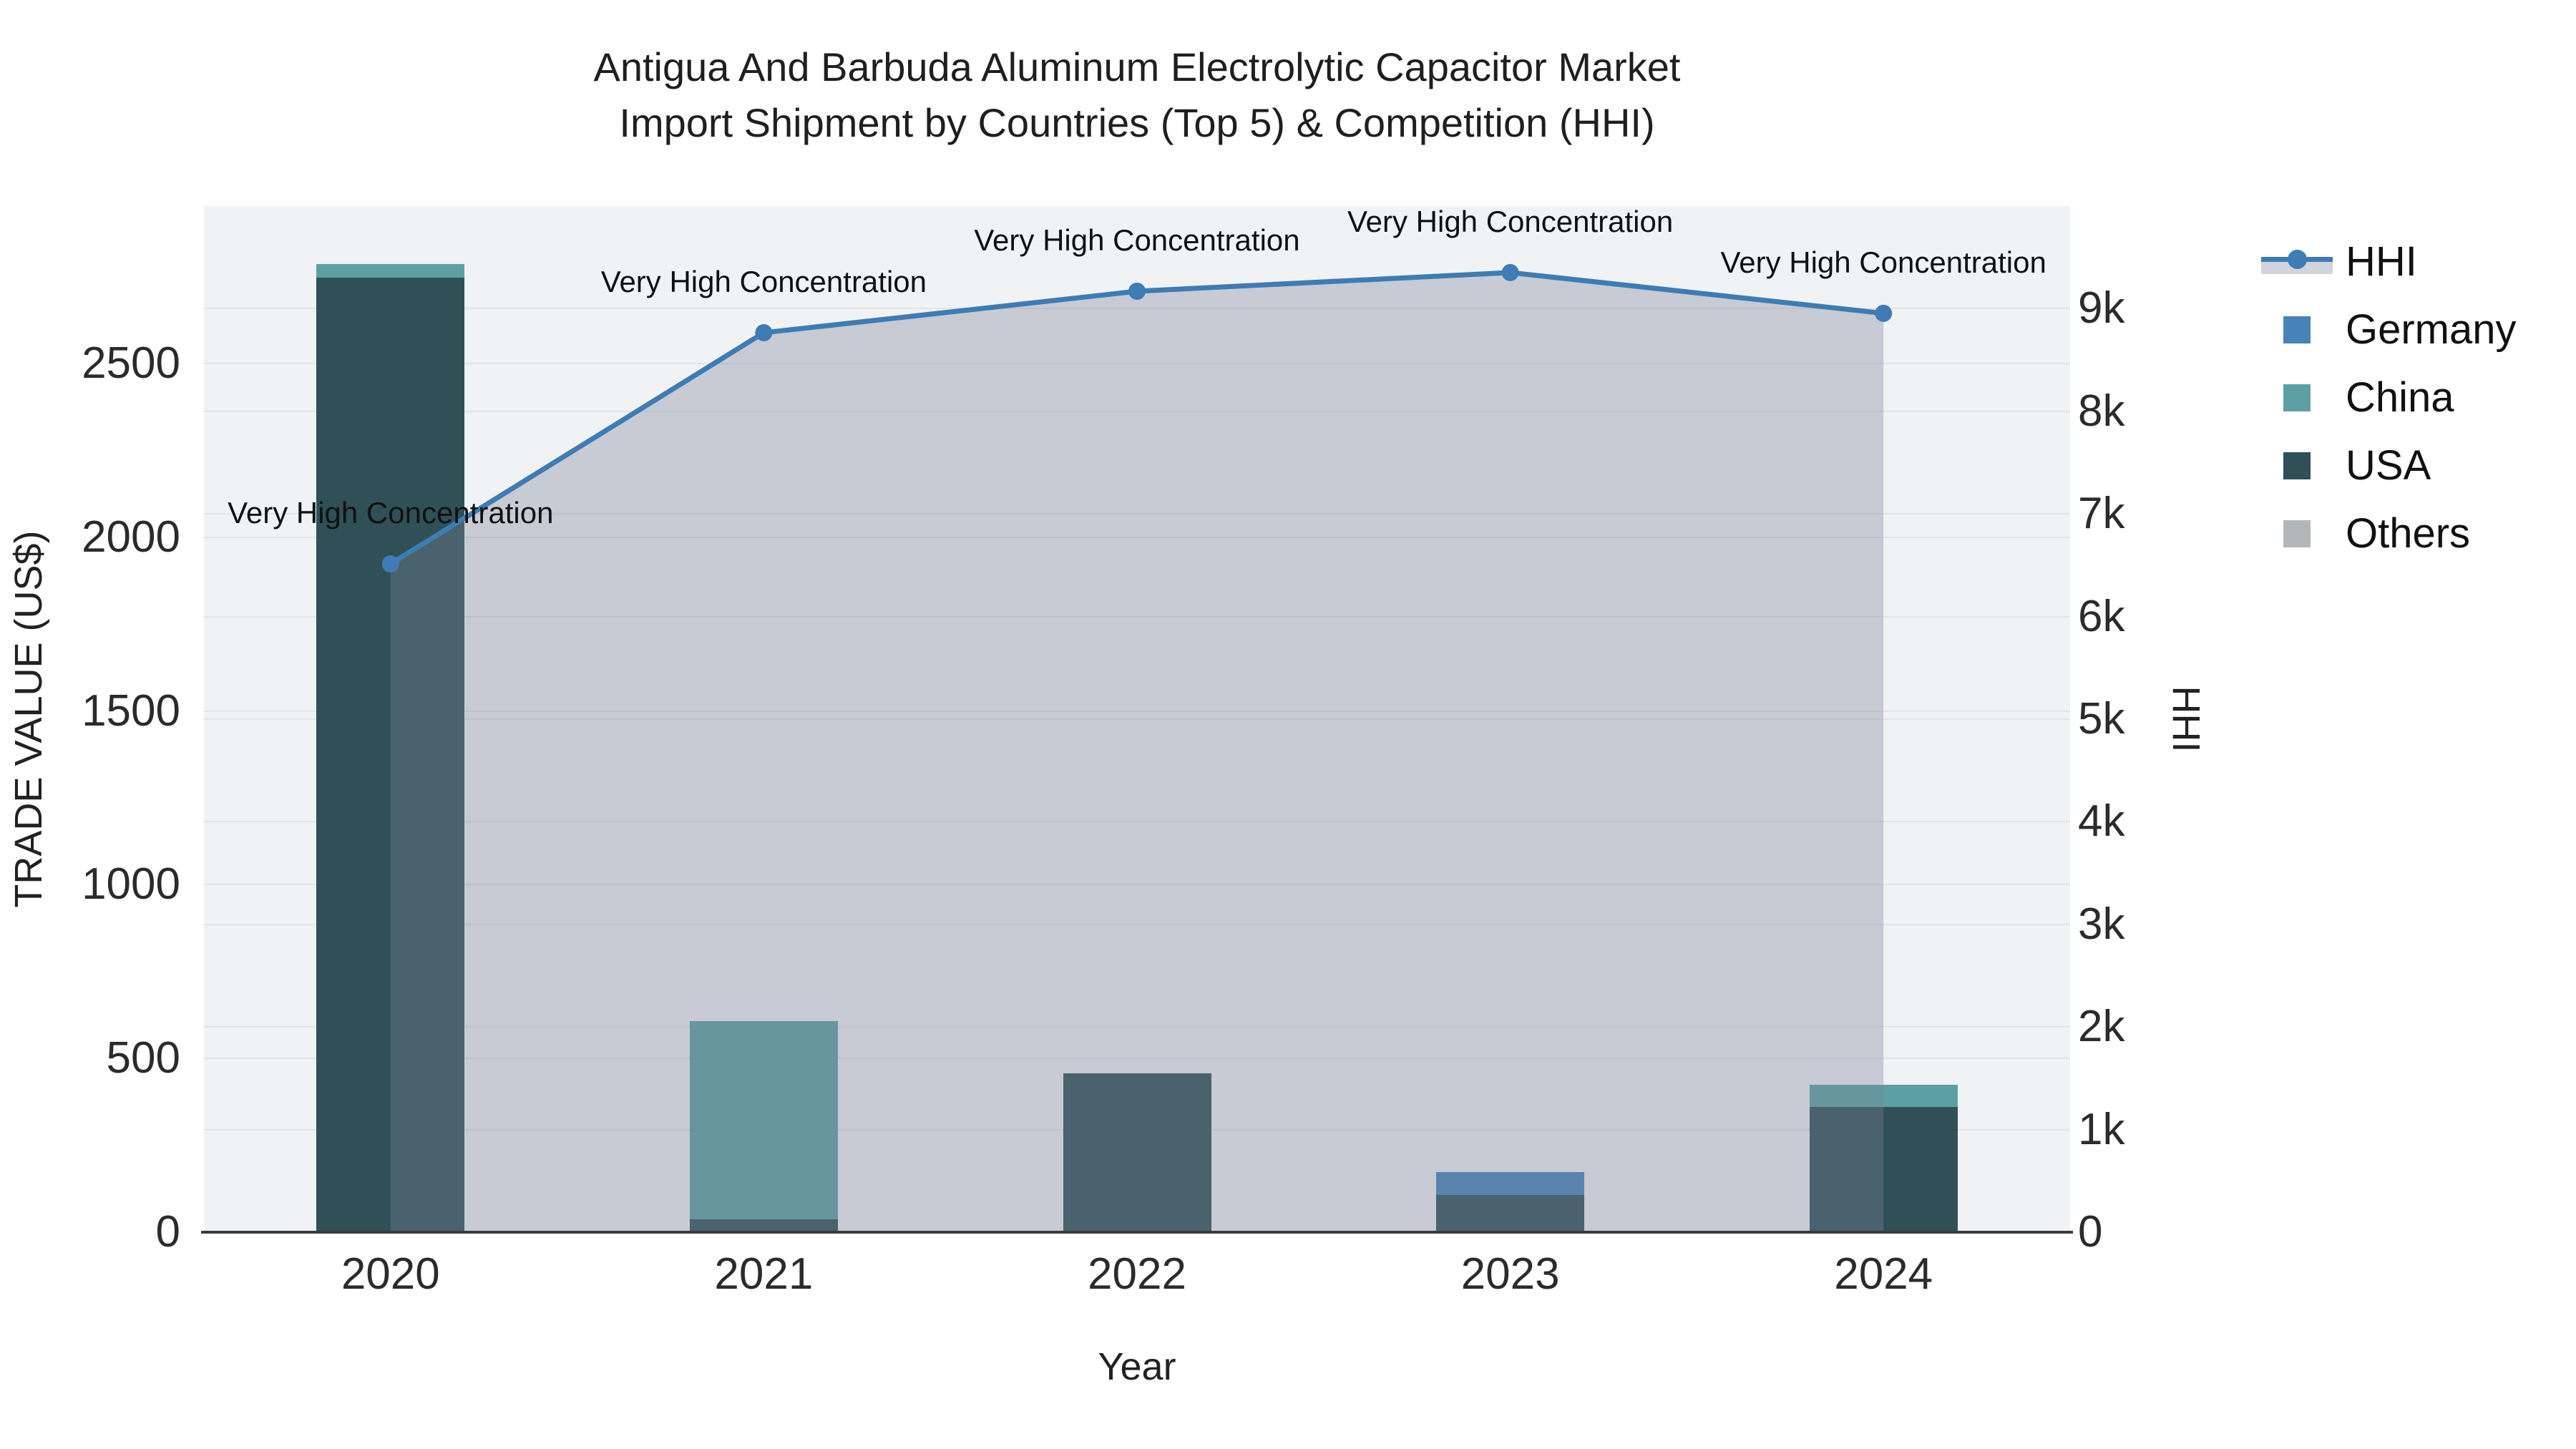 This screenshot has height=1449, width=2576. Describe the element at coordinates (1510, 221) in the screenshot. I see `annotation-2023: Very High Concentration` at that location.